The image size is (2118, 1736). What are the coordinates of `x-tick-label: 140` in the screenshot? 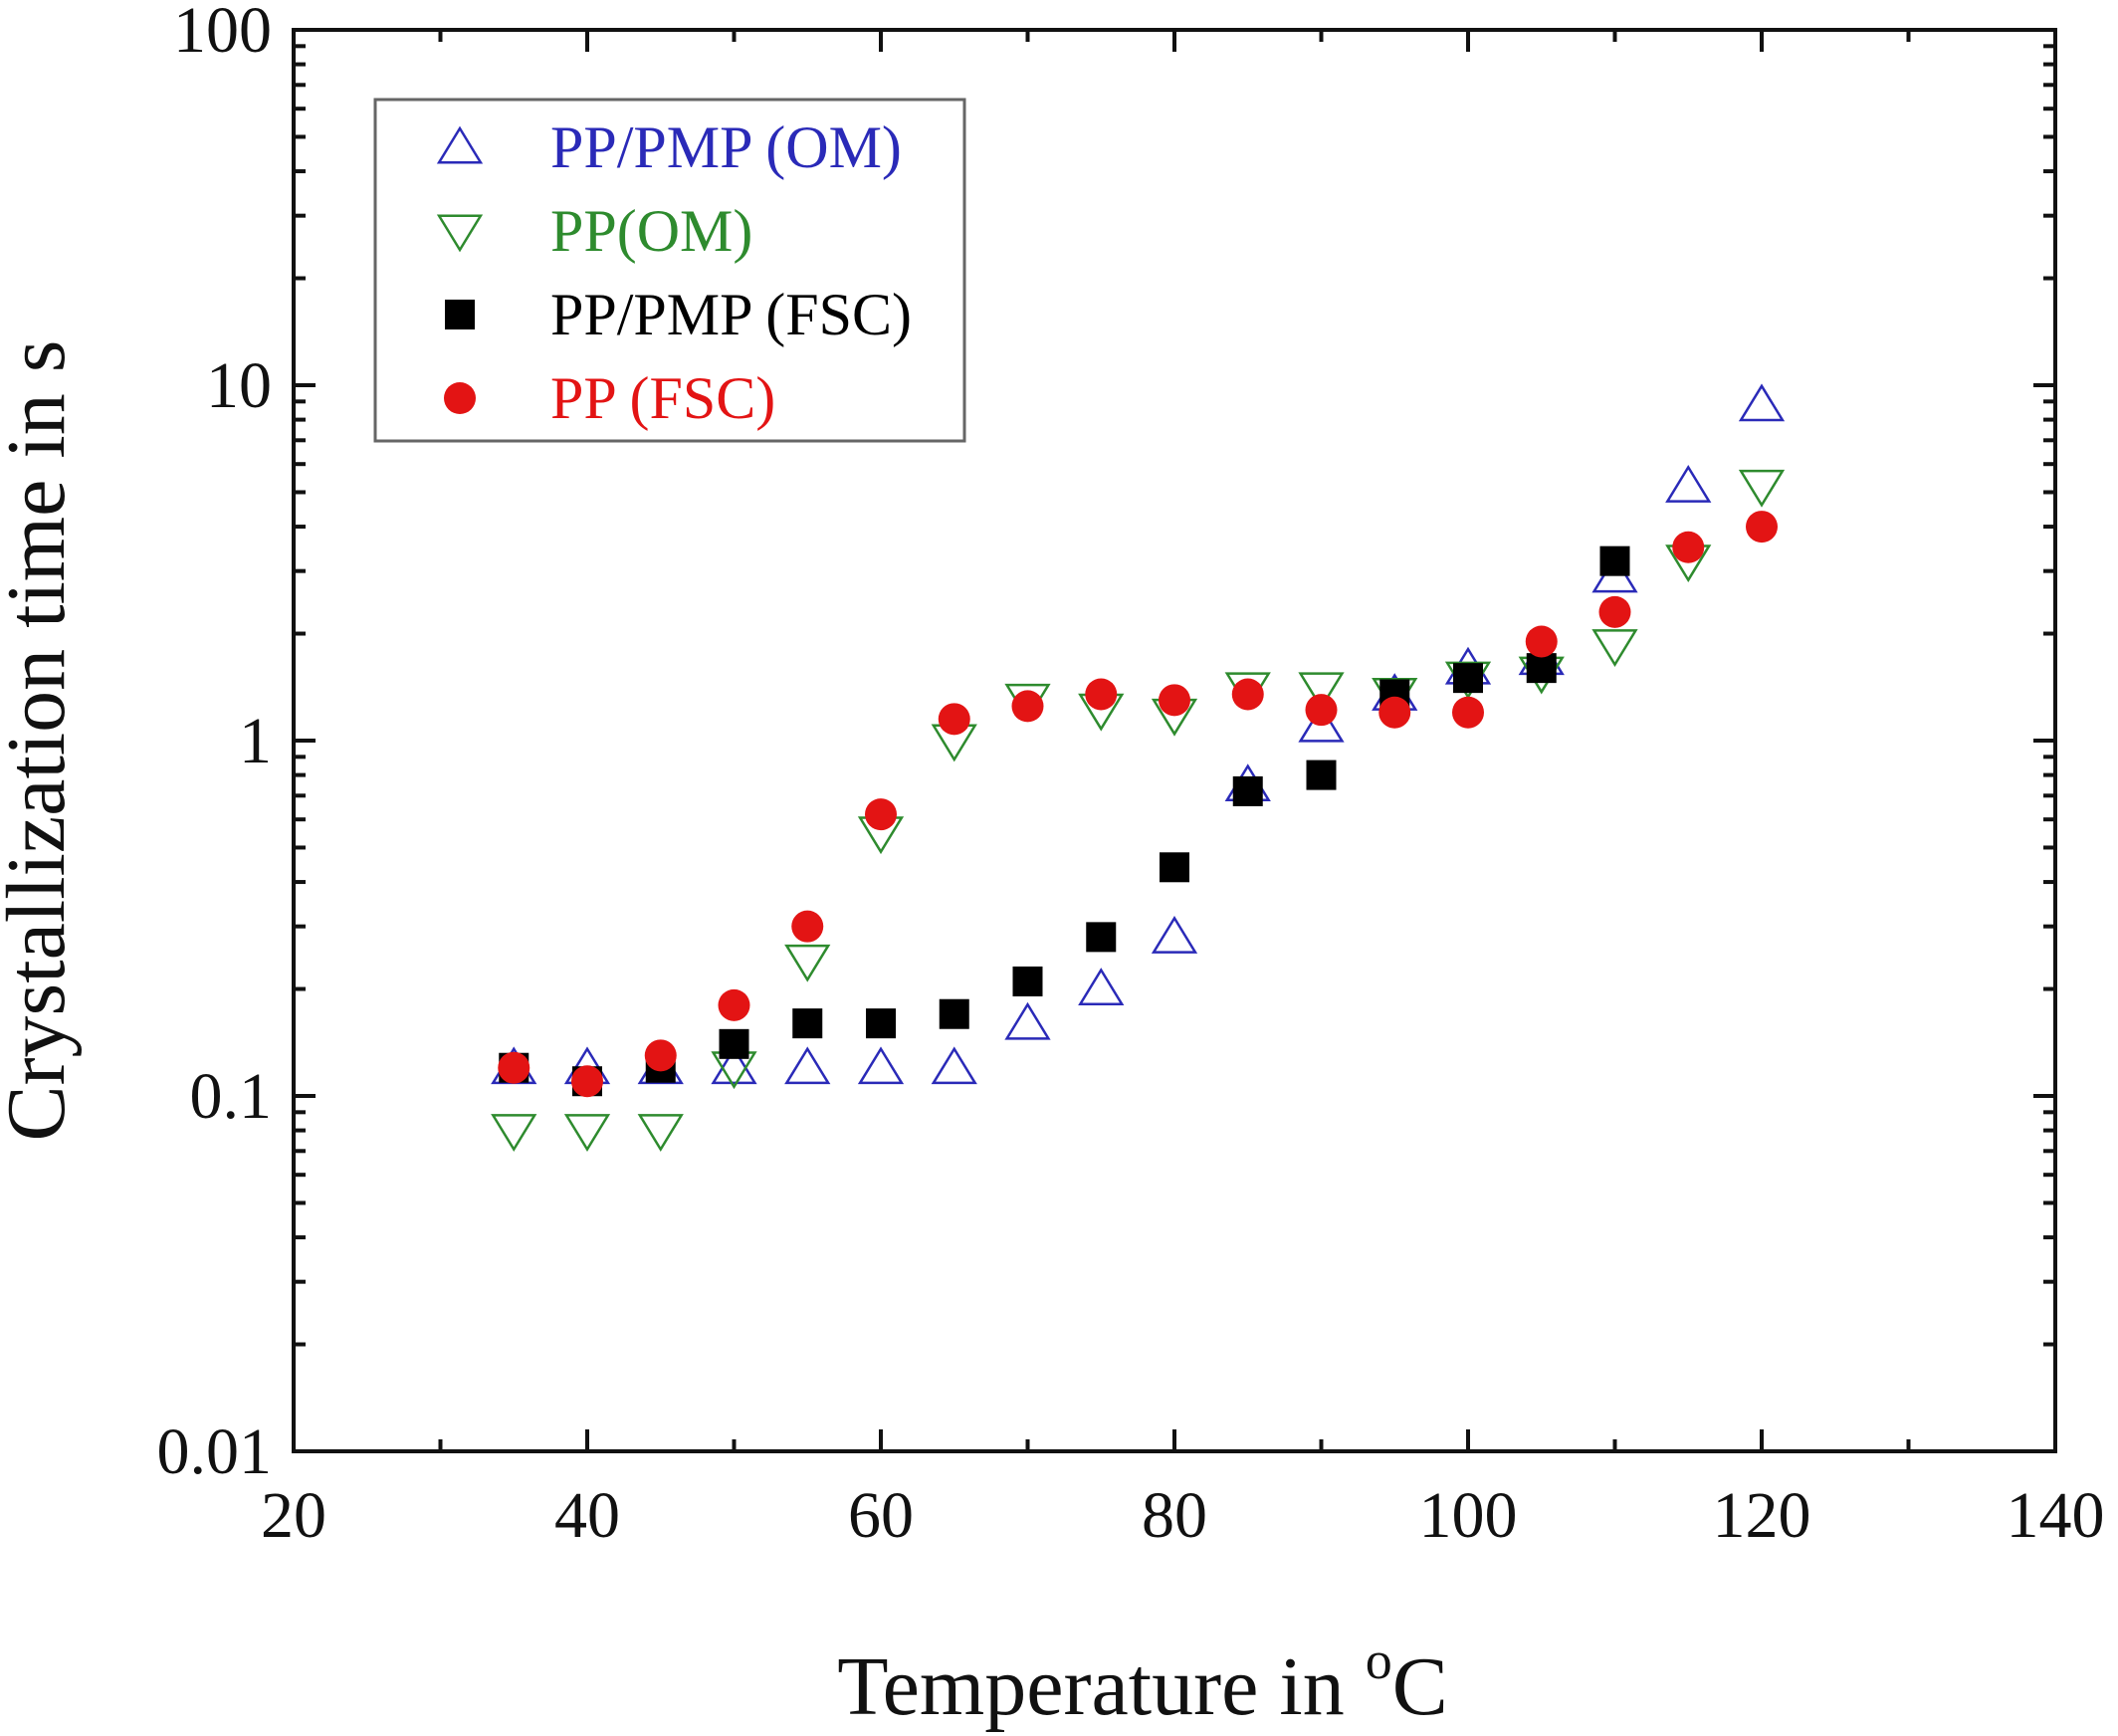 It's located at (2056, 1516).